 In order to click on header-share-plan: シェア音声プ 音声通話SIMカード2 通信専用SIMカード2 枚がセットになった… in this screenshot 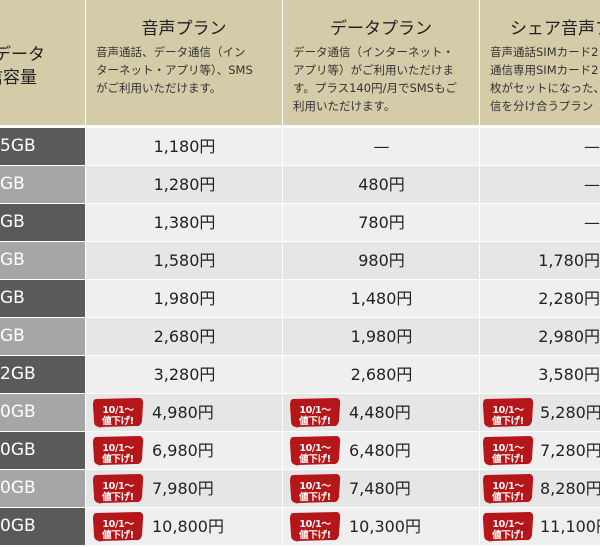, I will do `click(540, 62)`.